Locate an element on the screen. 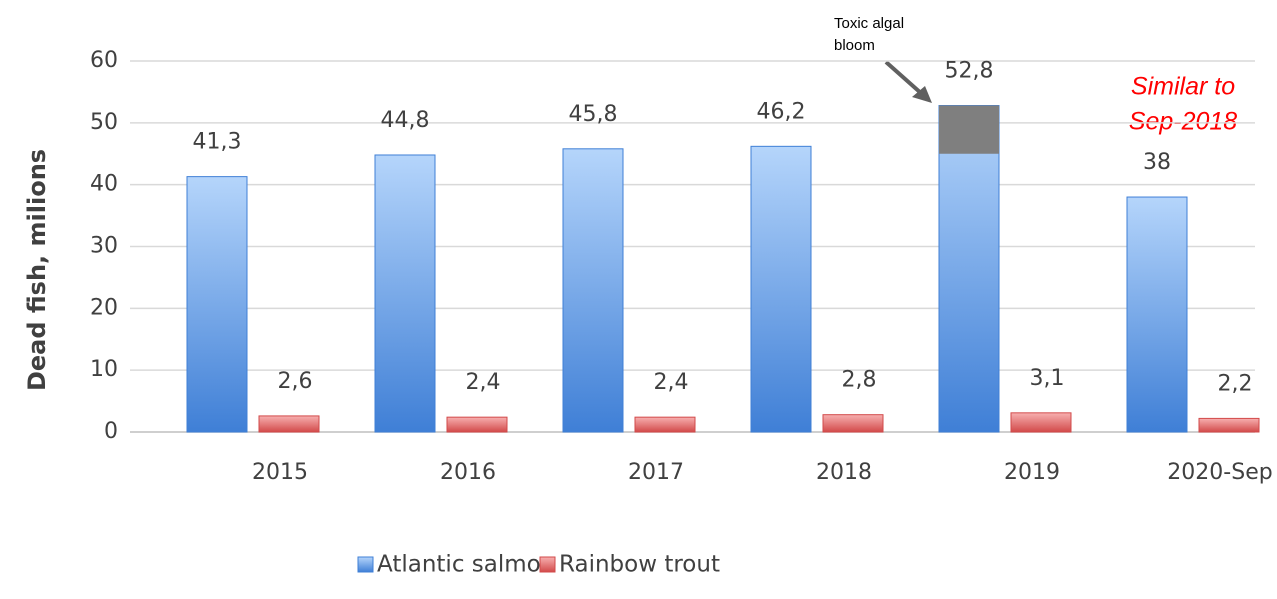  data-label: 2,2 is located at coordinates (1235, 383).